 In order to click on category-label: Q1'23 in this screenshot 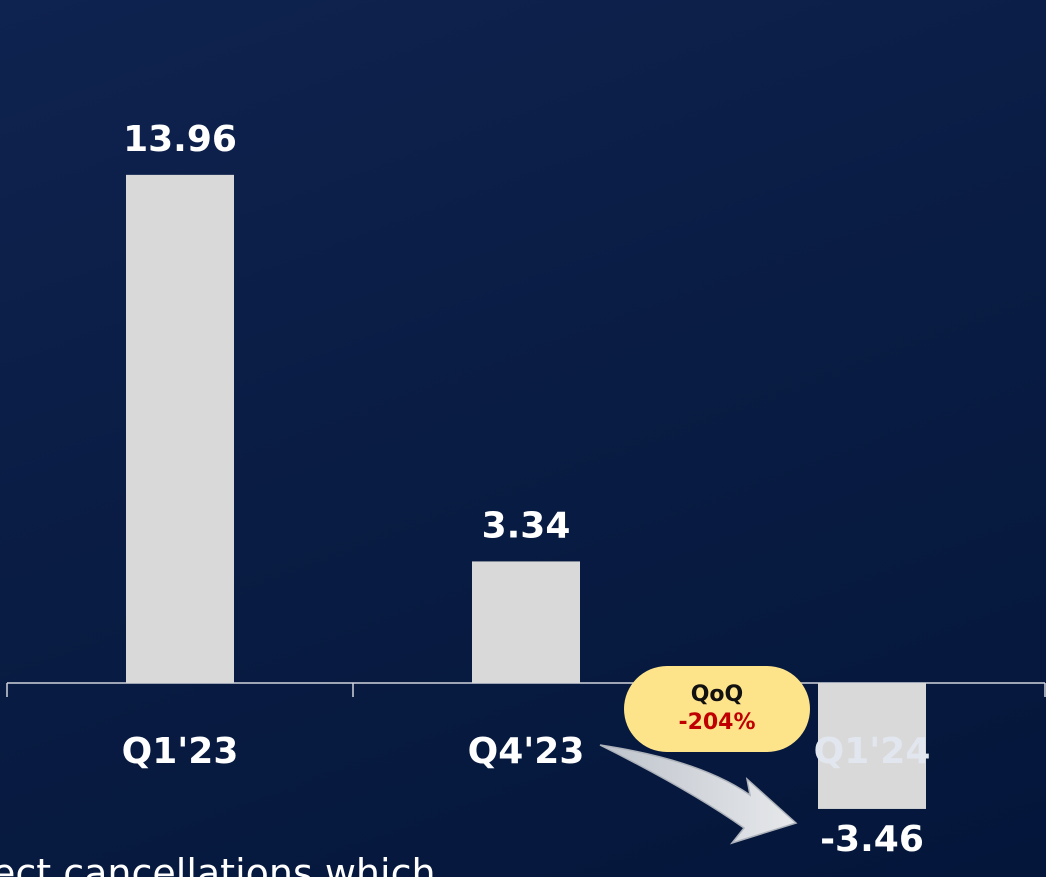, I will do `click(180, 751)`.